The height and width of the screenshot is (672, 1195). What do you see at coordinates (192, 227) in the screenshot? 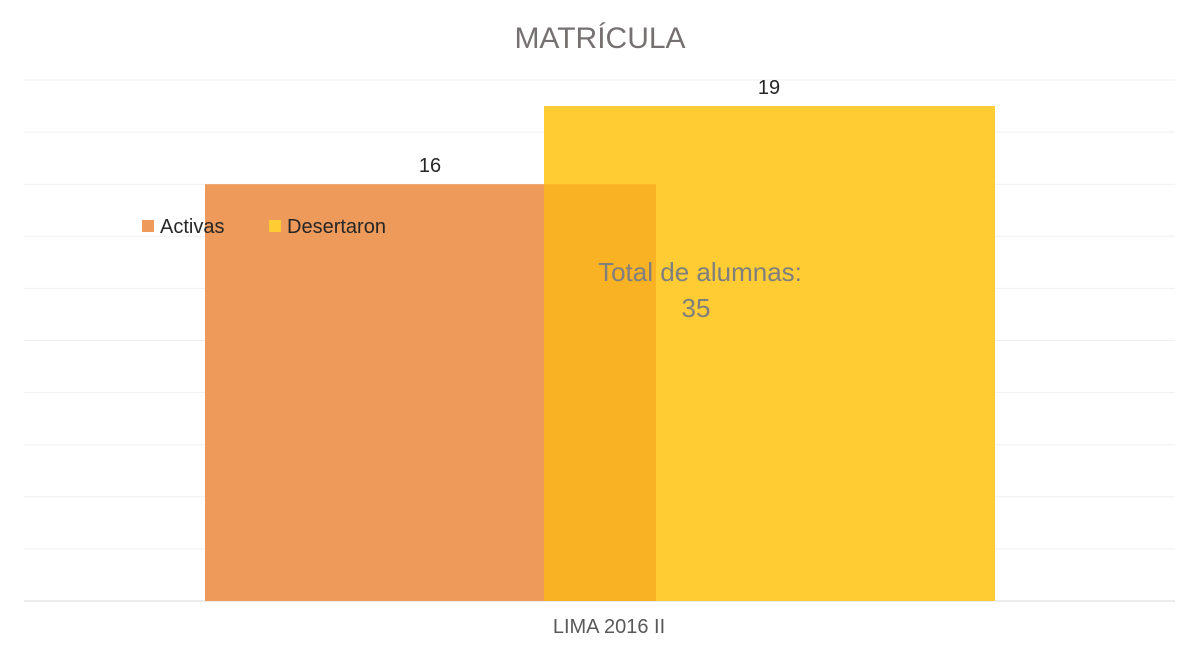
I see `legend-label-activas: Activas` at bounding box center [192, 227].